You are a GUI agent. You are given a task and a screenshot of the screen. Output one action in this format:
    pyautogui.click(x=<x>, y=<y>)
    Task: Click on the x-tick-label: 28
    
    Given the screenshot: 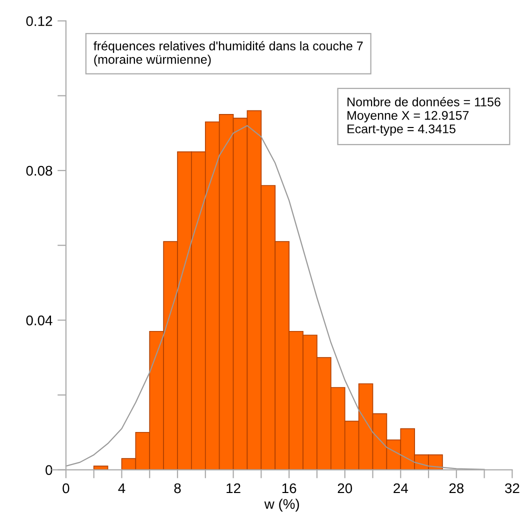 What is the action you would take?
    pyautogui.click(x=456, y=488)
    